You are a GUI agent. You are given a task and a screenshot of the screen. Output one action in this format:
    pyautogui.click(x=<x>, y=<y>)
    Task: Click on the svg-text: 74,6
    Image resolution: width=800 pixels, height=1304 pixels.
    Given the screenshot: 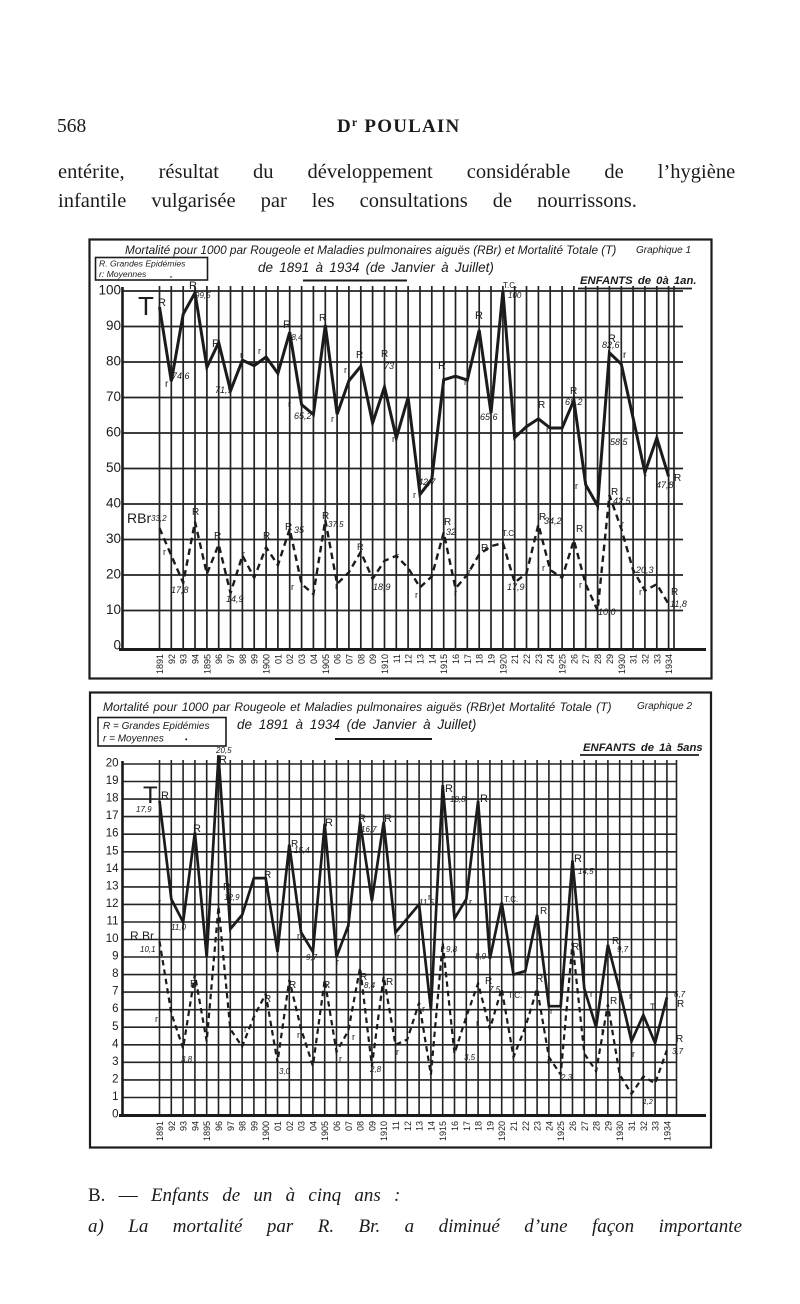 What is the action you would take?
    pyautogui.click(x=181, y=376)
    